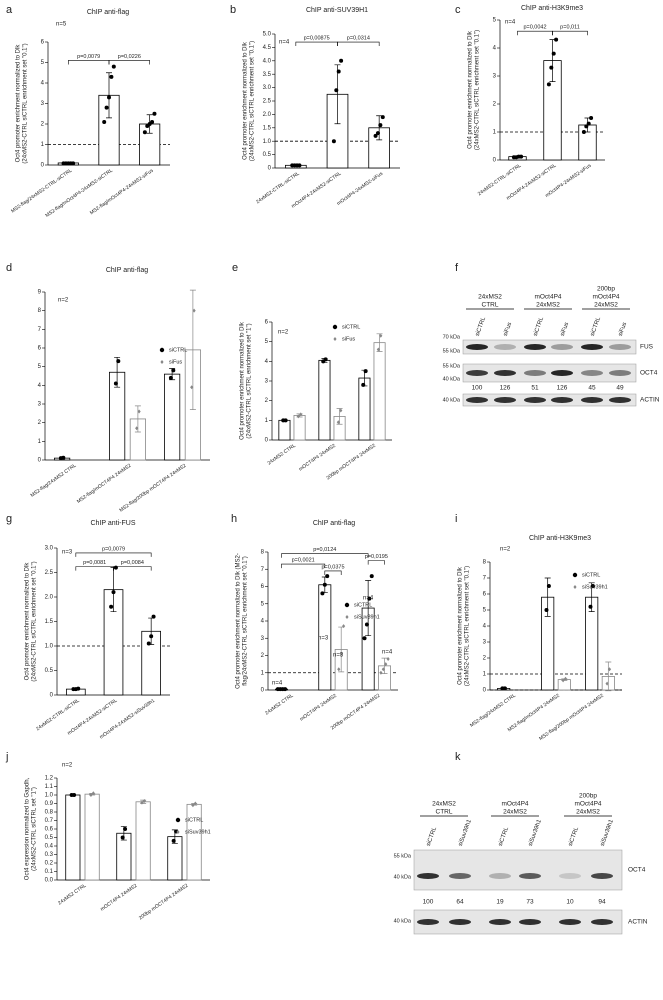 The image size is (663, 1000). Describe the element at coordinates (250, 380) in the screenshot. I see `y-axis-label: (24xMS2-CTRL siCTRL enrichment set "1")` at that location.